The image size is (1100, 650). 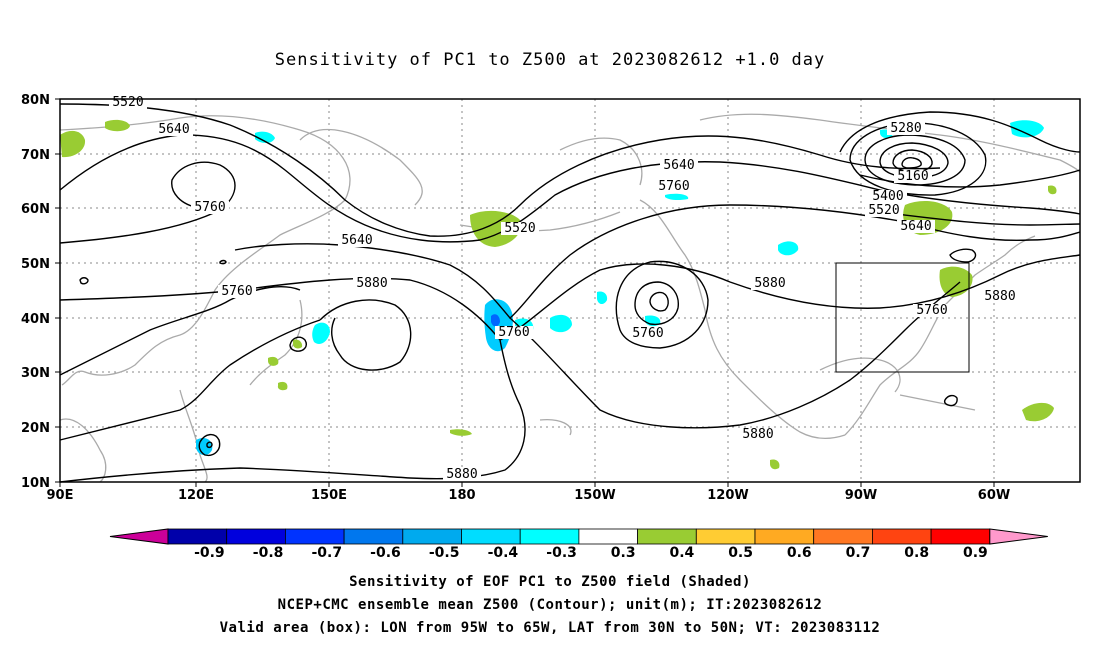 I want to click on negative-core, so click(x=495, y=320).